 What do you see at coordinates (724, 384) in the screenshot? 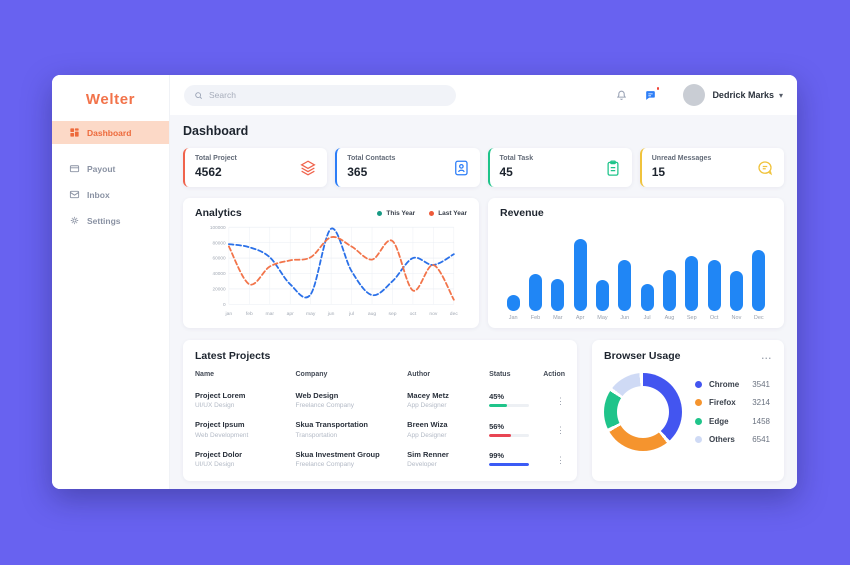
I see `browser-label: Chrome` at bounding box center [724, 384].